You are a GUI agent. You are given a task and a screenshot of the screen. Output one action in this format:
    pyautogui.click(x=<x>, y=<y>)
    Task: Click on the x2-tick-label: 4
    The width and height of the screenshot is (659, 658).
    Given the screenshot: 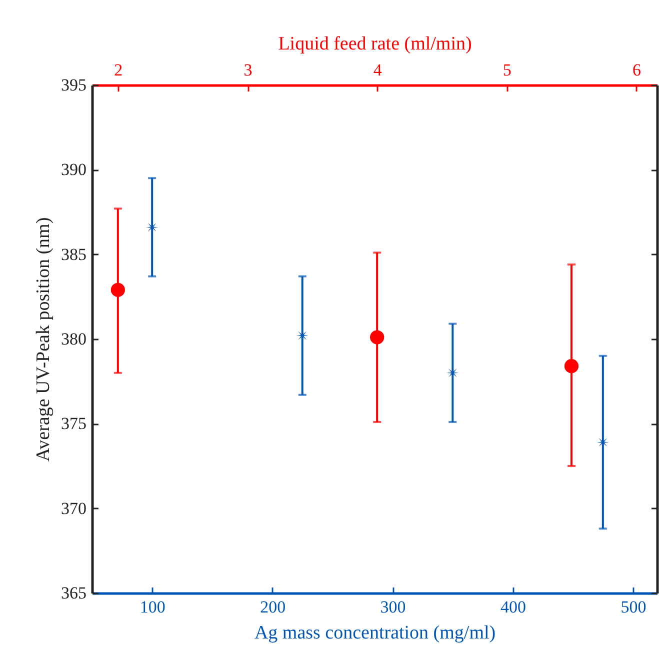 What is the action you would take?
    pyautogui.click(x=377, y=70)
    